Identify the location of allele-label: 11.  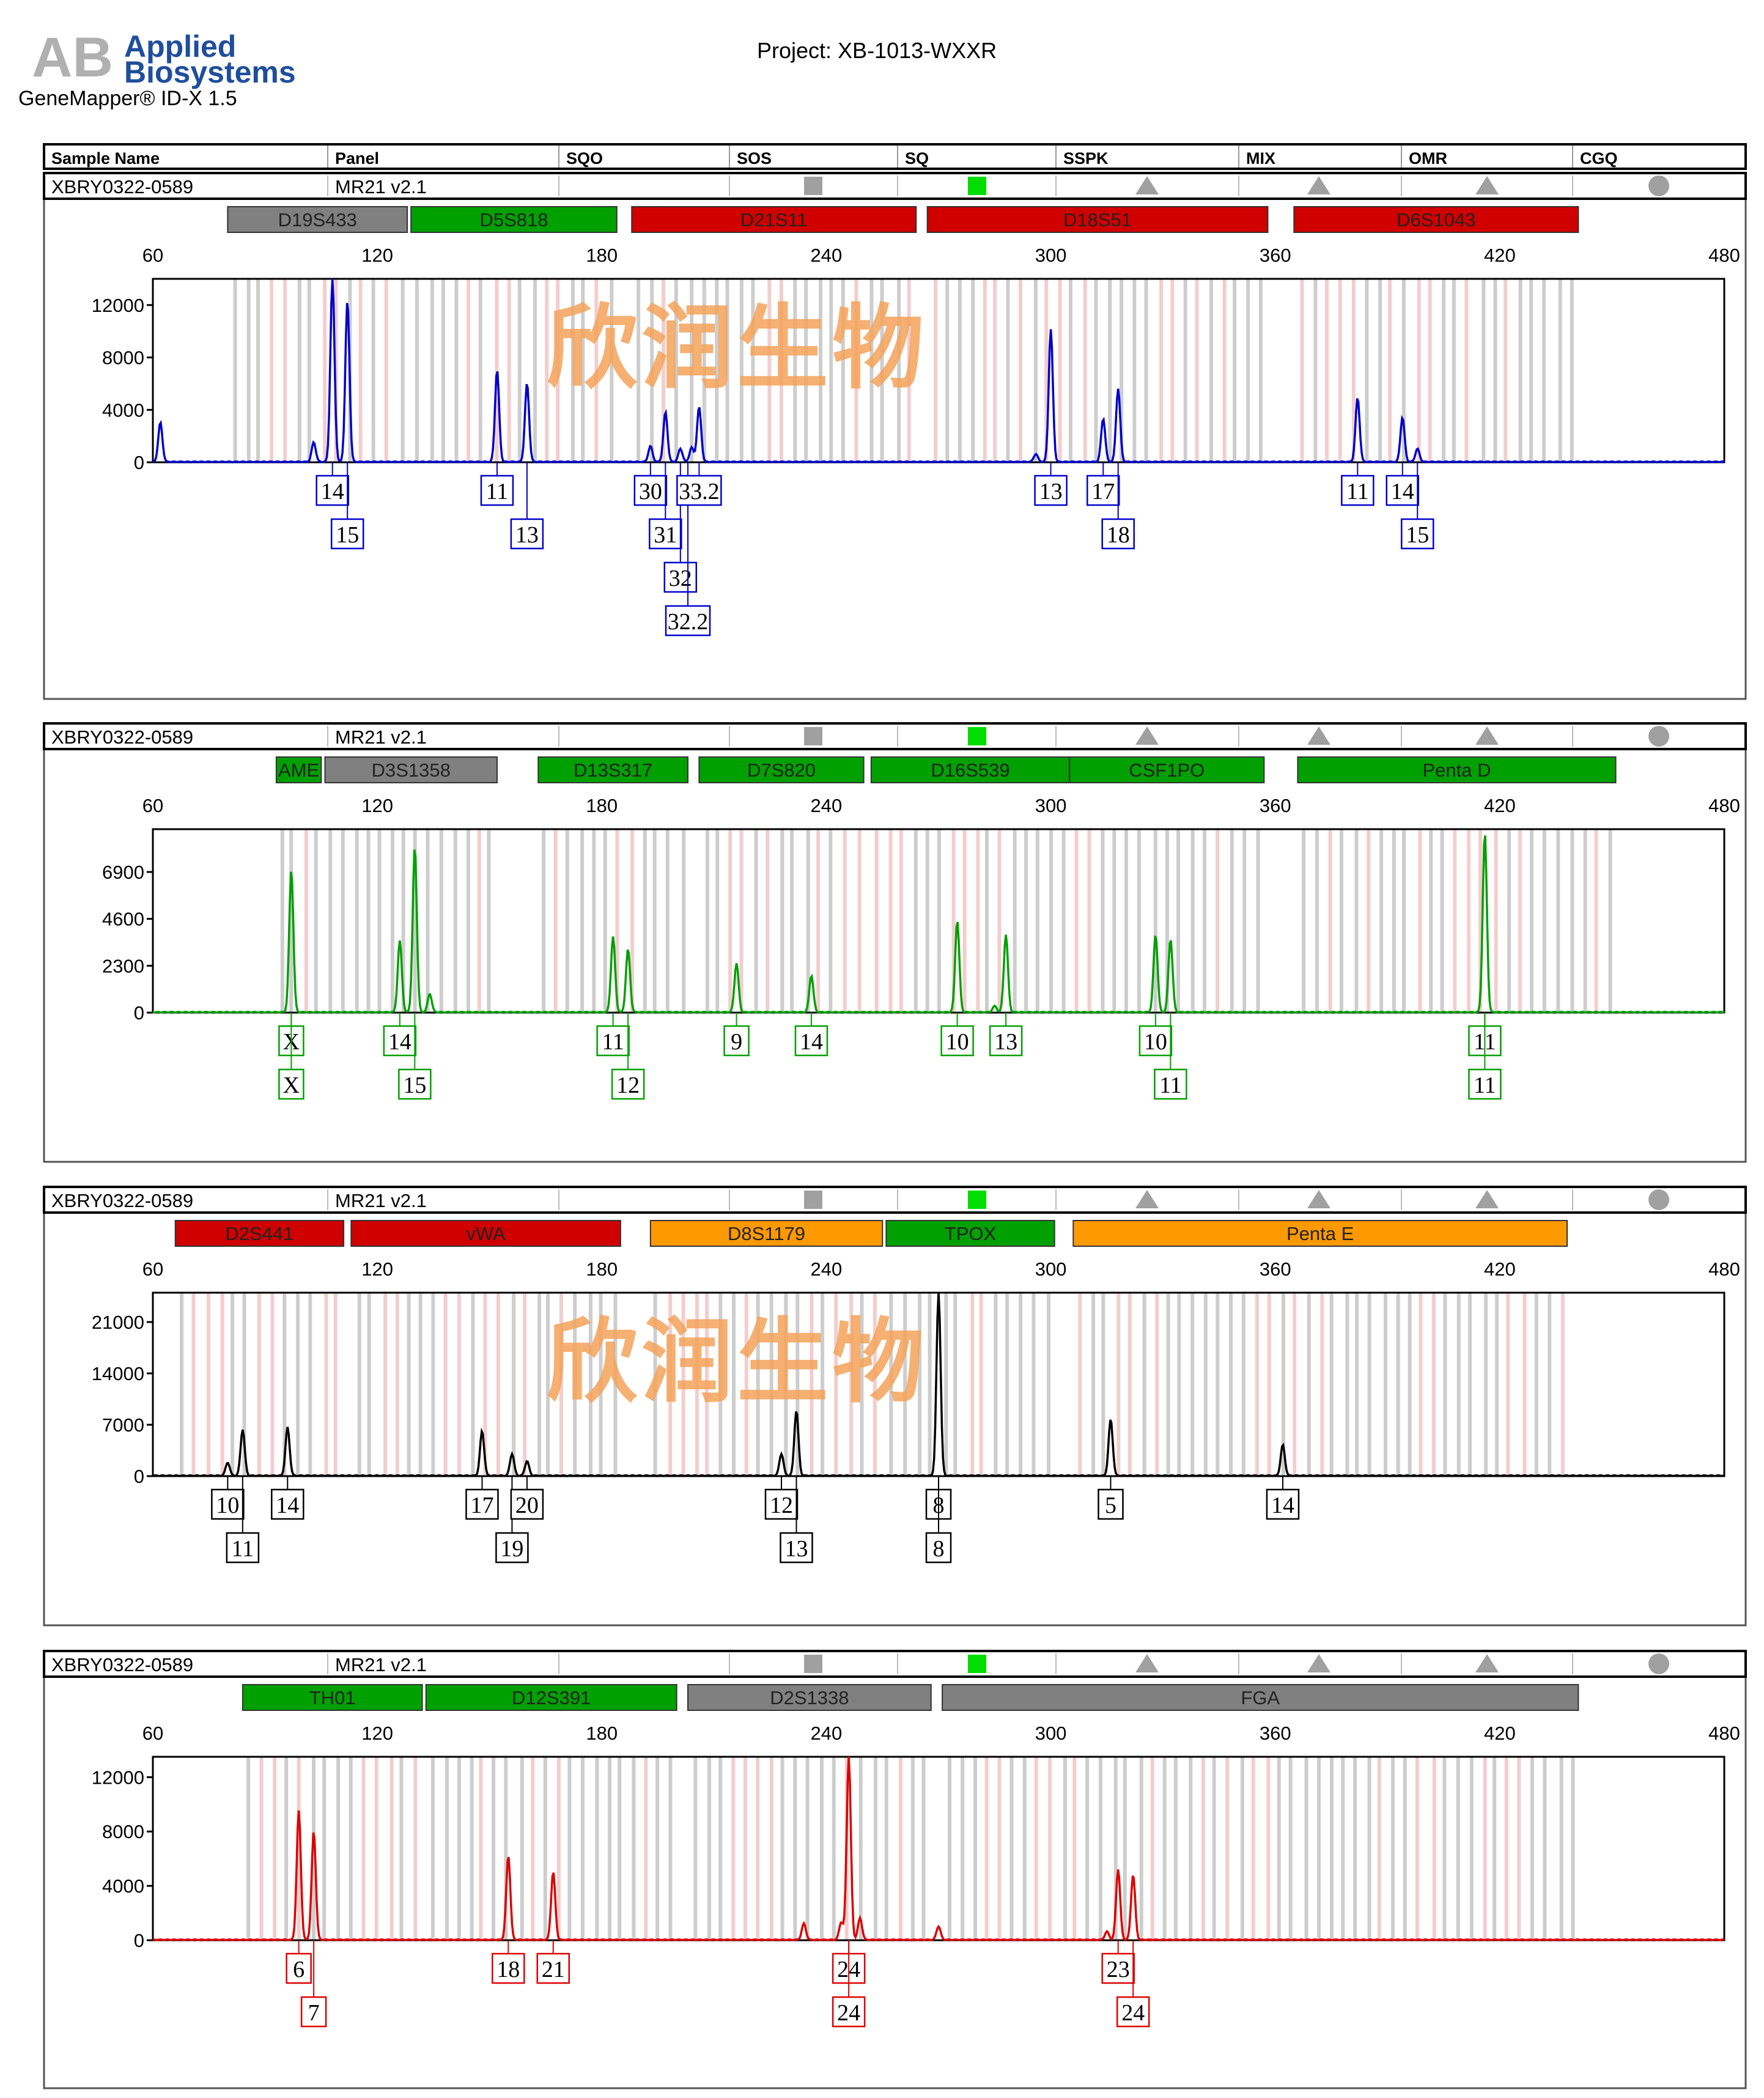
(613, 1042).